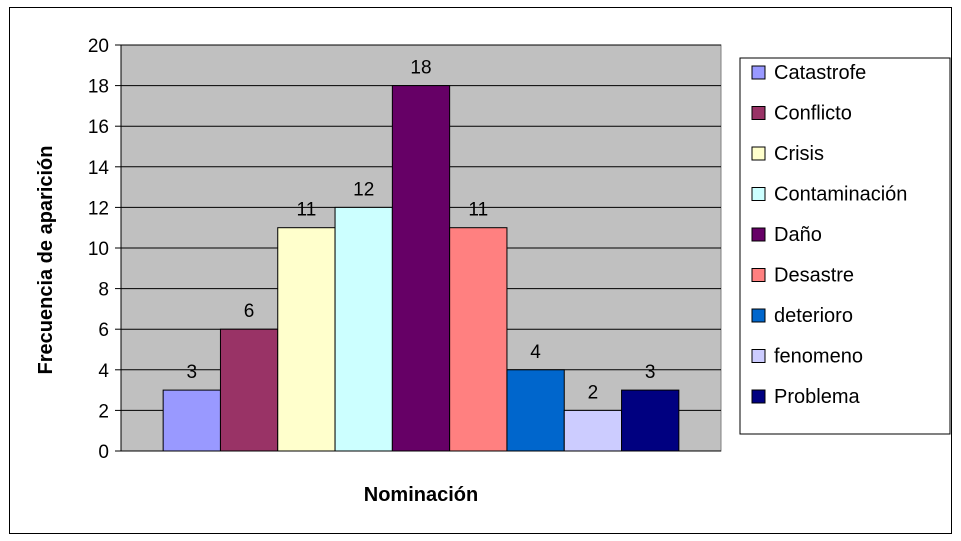 This screenshot has height=541, width=961. Describe the element at coordinates (98, 46) in the screenshot. I see `y-tick-label: 20` at that location.